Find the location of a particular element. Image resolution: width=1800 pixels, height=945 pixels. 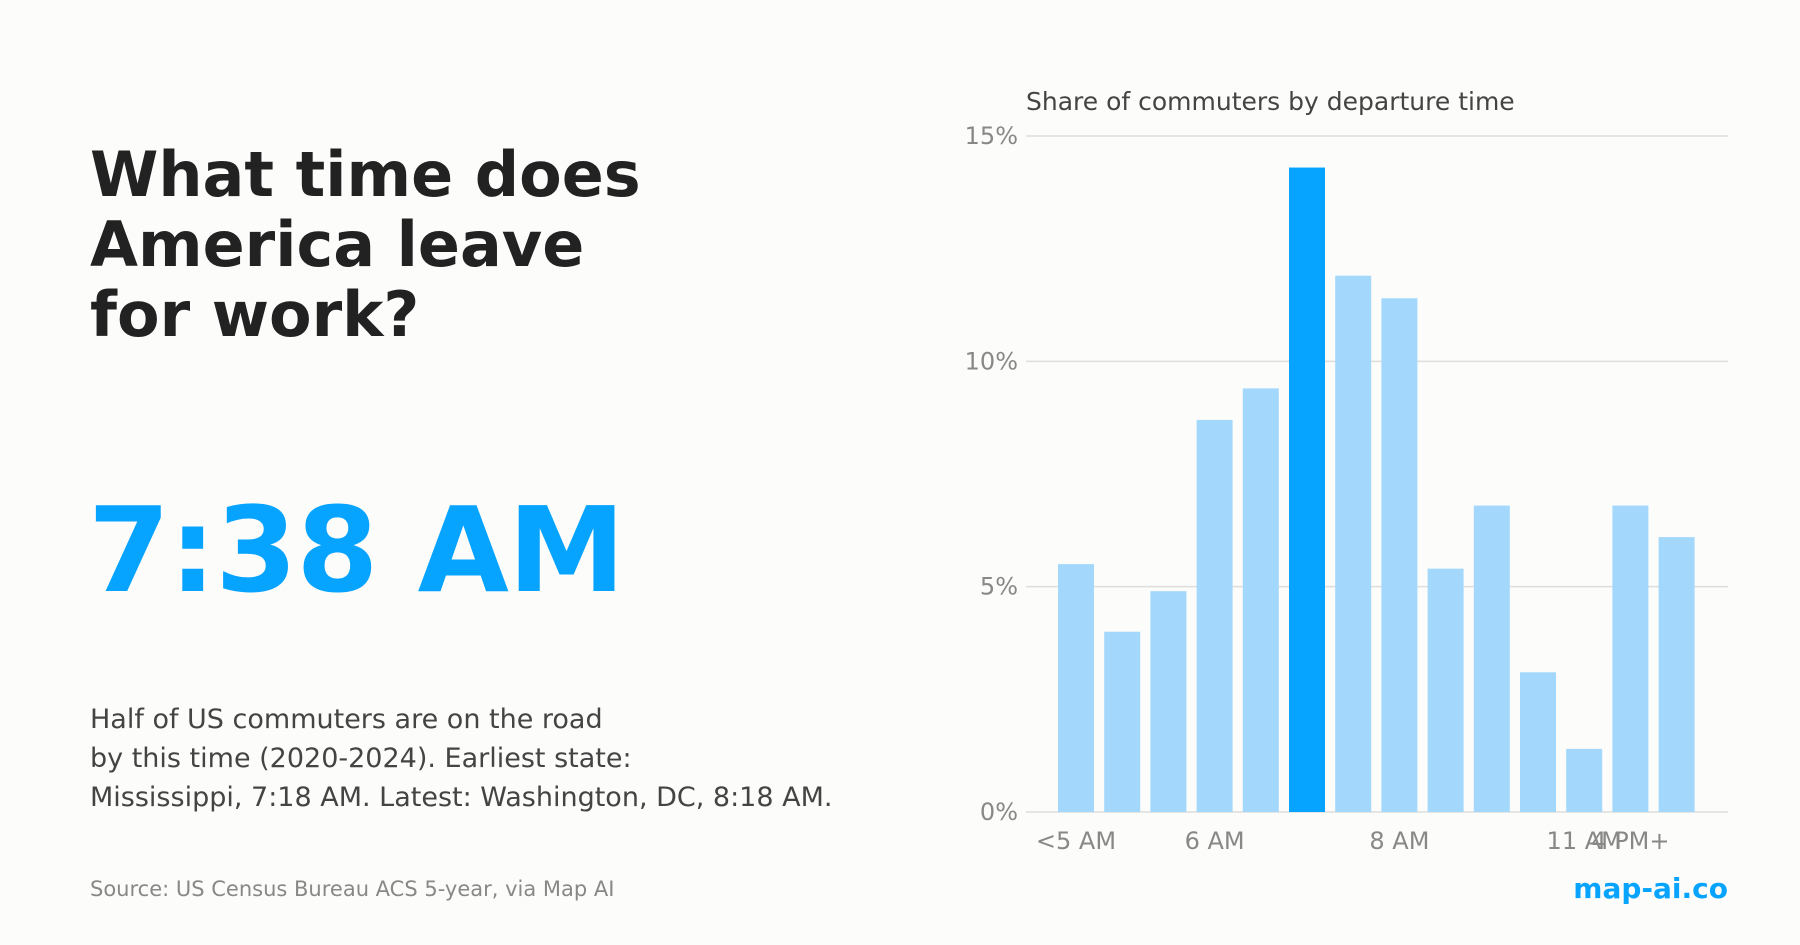

description-line: Half of US commuters are on the road is located at coordinates (346, 719).